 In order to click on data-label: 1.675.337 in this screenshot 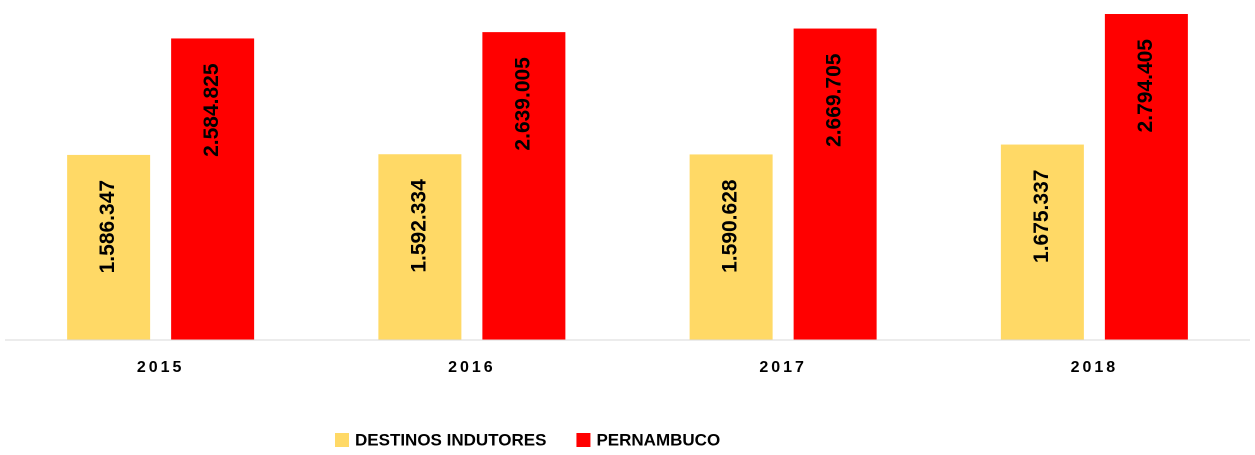, I will do `click(1041, 216)`.